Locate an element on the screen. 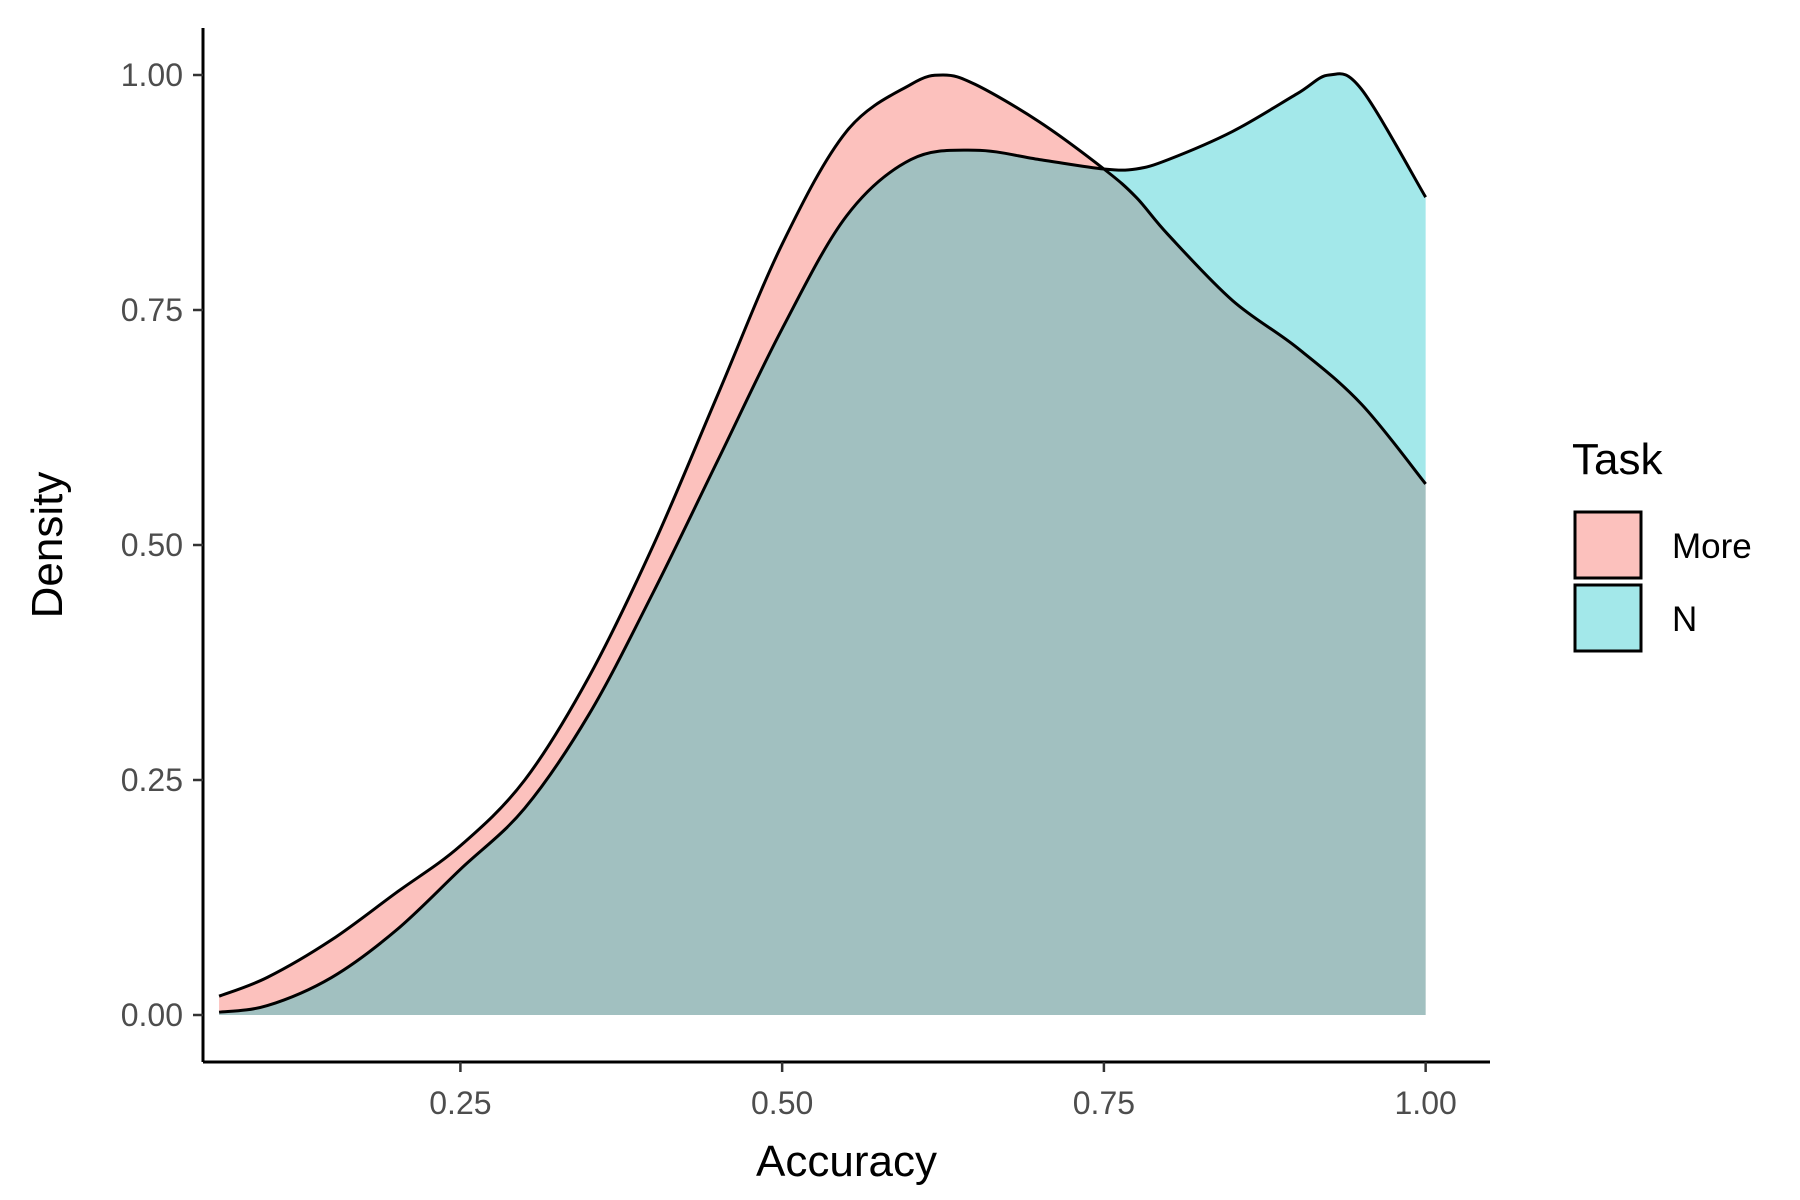  x-tick-label: 0.75 is located at coordinates (1104, 1103).